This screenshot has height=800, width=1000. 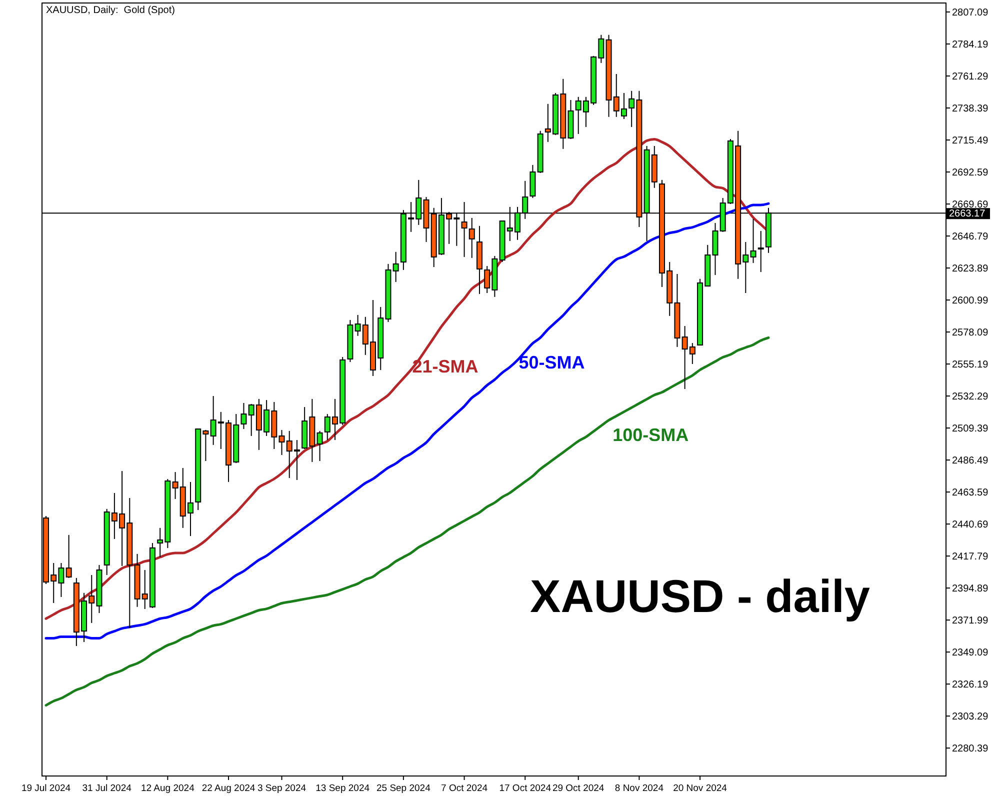 What do you see at coordinates (525, 788) in the screenshot?
I see `x-tick-label: 17 Oct 2024` at bounding box center [525, 788].